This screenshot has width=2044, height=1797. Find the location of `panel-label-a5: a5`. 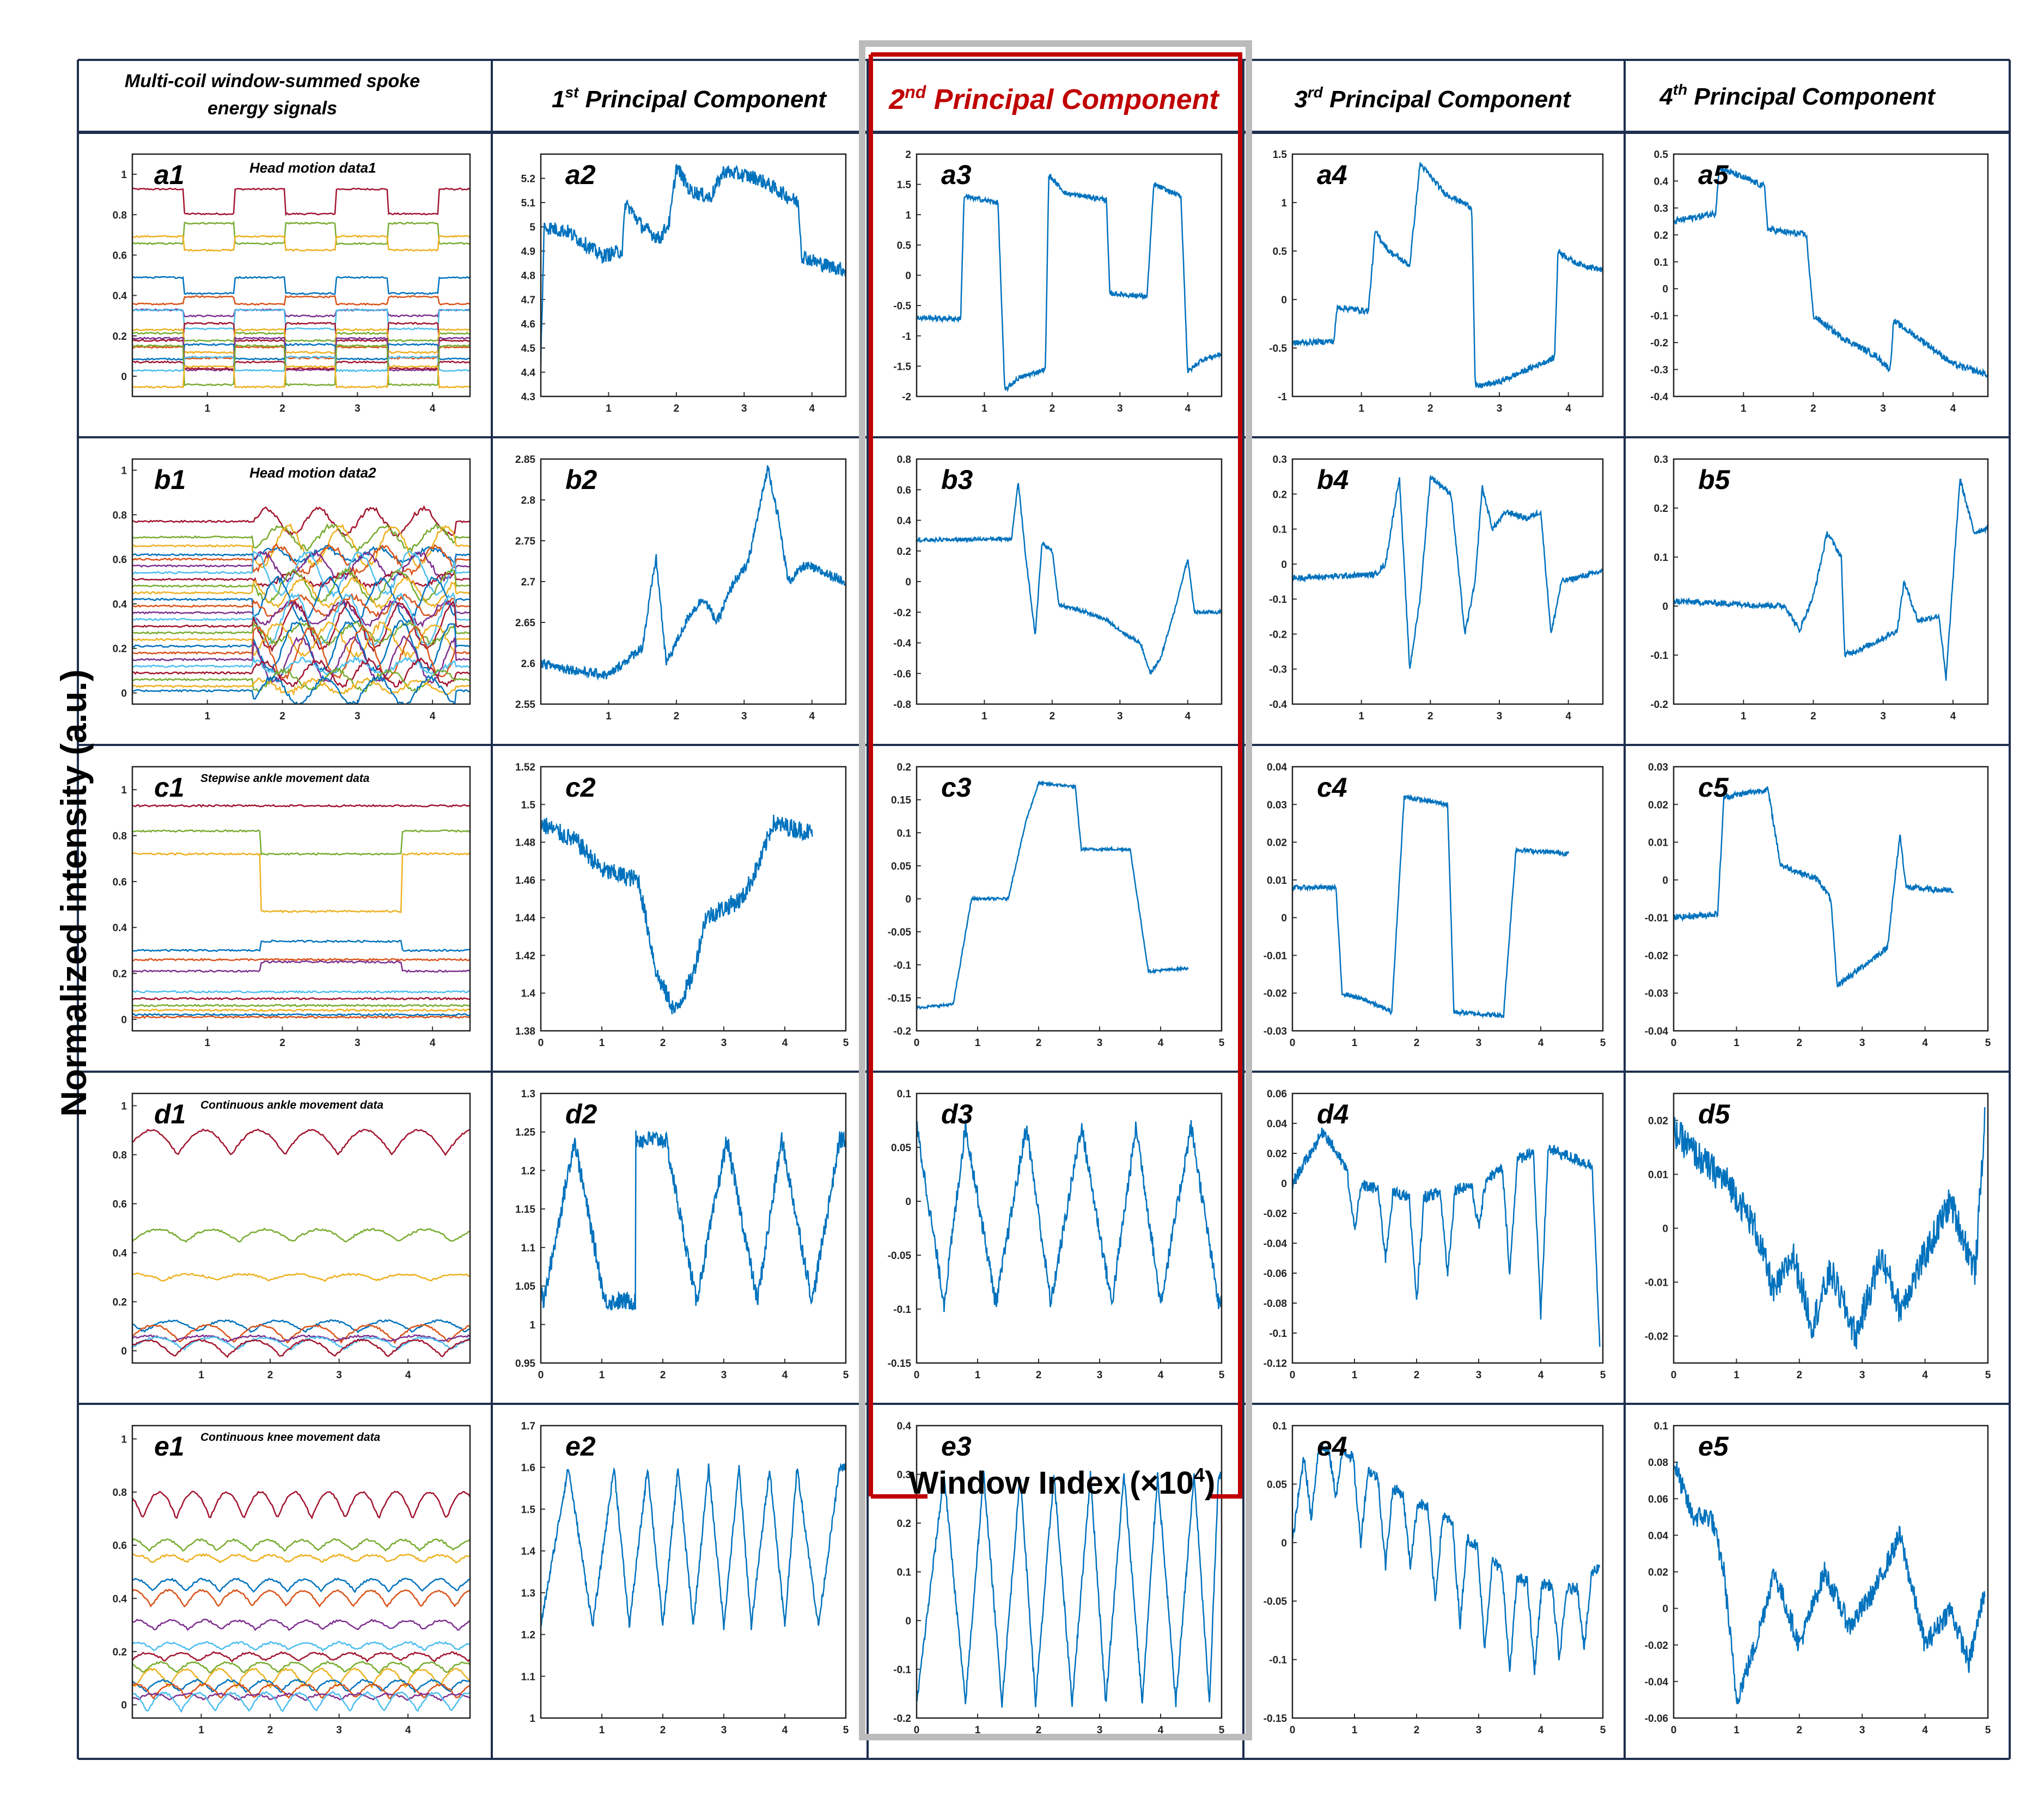

panel-label-a5: a5 is located at coordinates (1713, 175).